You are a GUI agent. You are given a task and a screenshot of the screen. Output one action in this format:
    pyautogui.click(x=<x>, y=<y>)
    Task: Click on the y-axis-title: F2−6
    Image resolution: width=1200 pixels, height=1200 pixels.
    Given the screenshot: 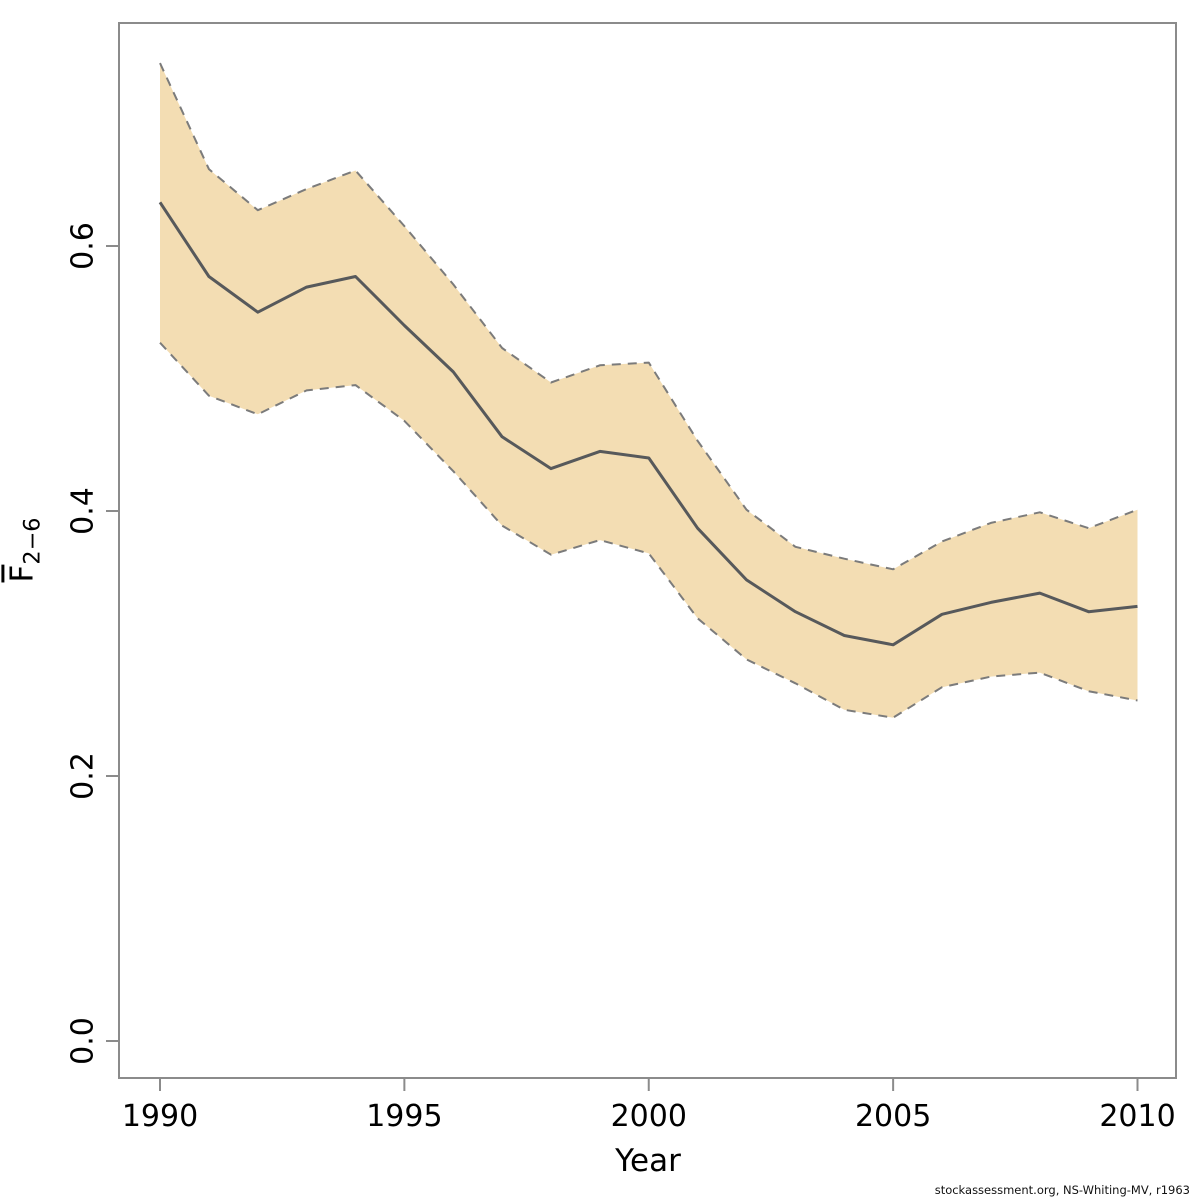 What is the action you would take?
    pyautogui.click(x=24, y=550)
    